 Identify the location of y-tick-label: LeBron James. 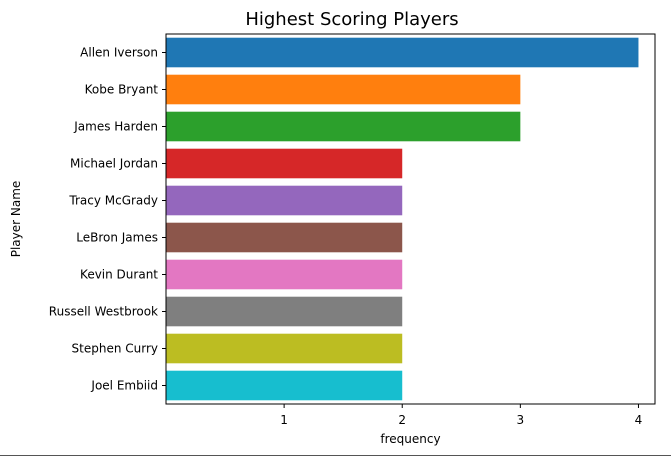
(117, 238).